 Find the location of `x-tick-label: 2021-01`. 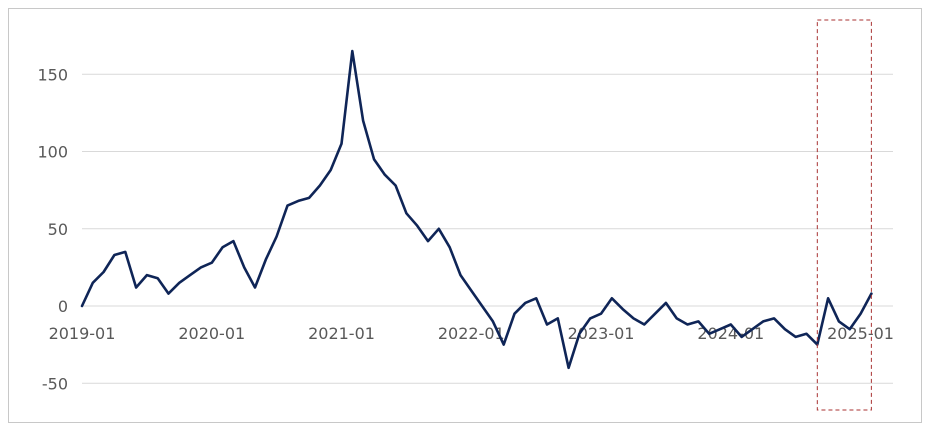

x-tick-label: 2021-01 is located at coordinates (341, 333).